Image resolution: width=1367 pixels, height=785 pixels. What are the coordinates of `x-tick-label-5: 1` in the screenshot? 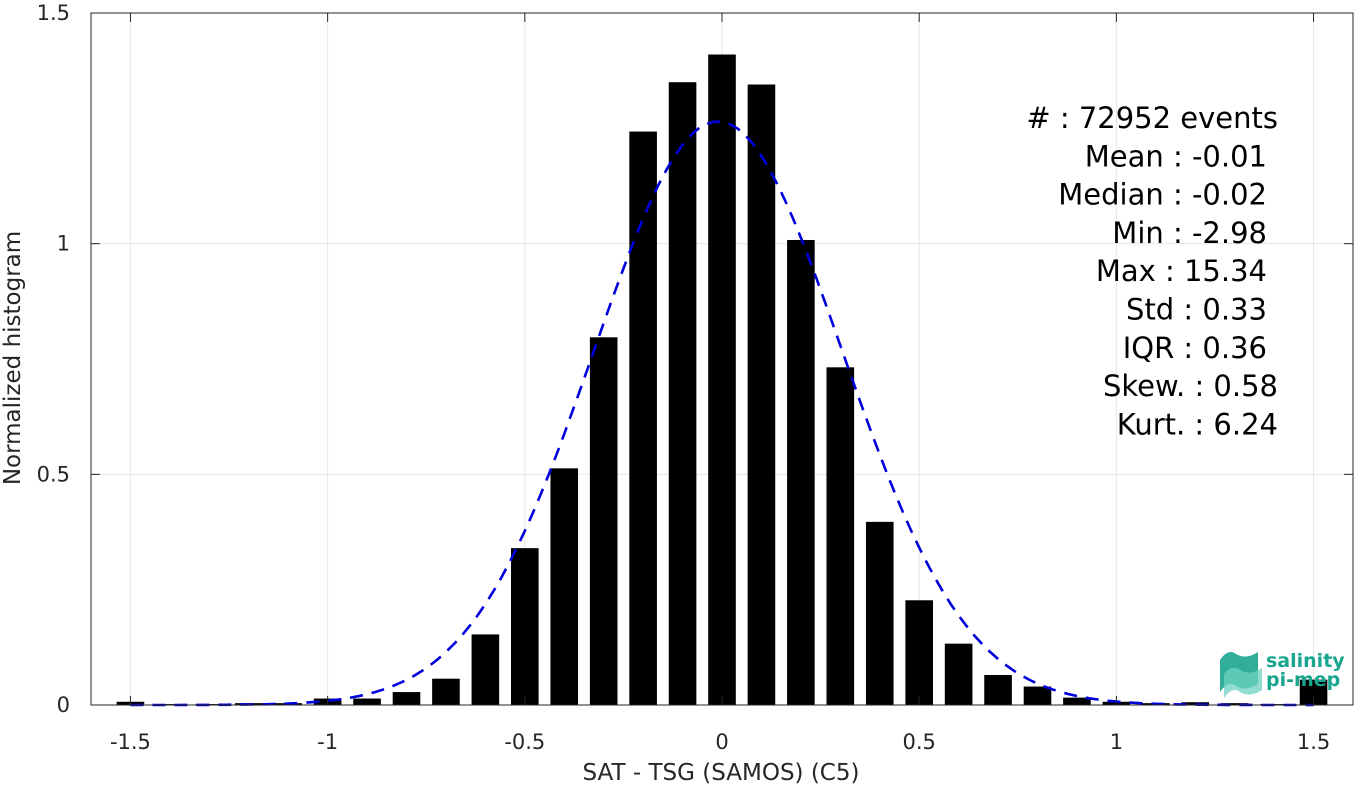 It's located at (1116, 742).